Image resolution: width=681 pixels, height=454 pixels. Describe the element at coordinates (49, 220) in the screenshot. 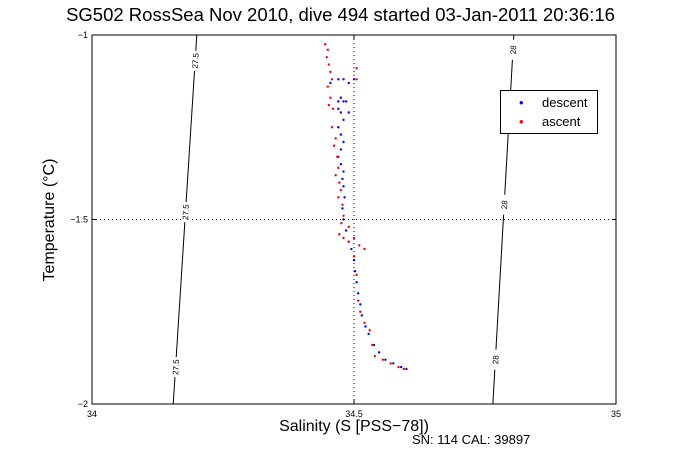

I see `y-axis-label: Temperature (°C)` at that location.